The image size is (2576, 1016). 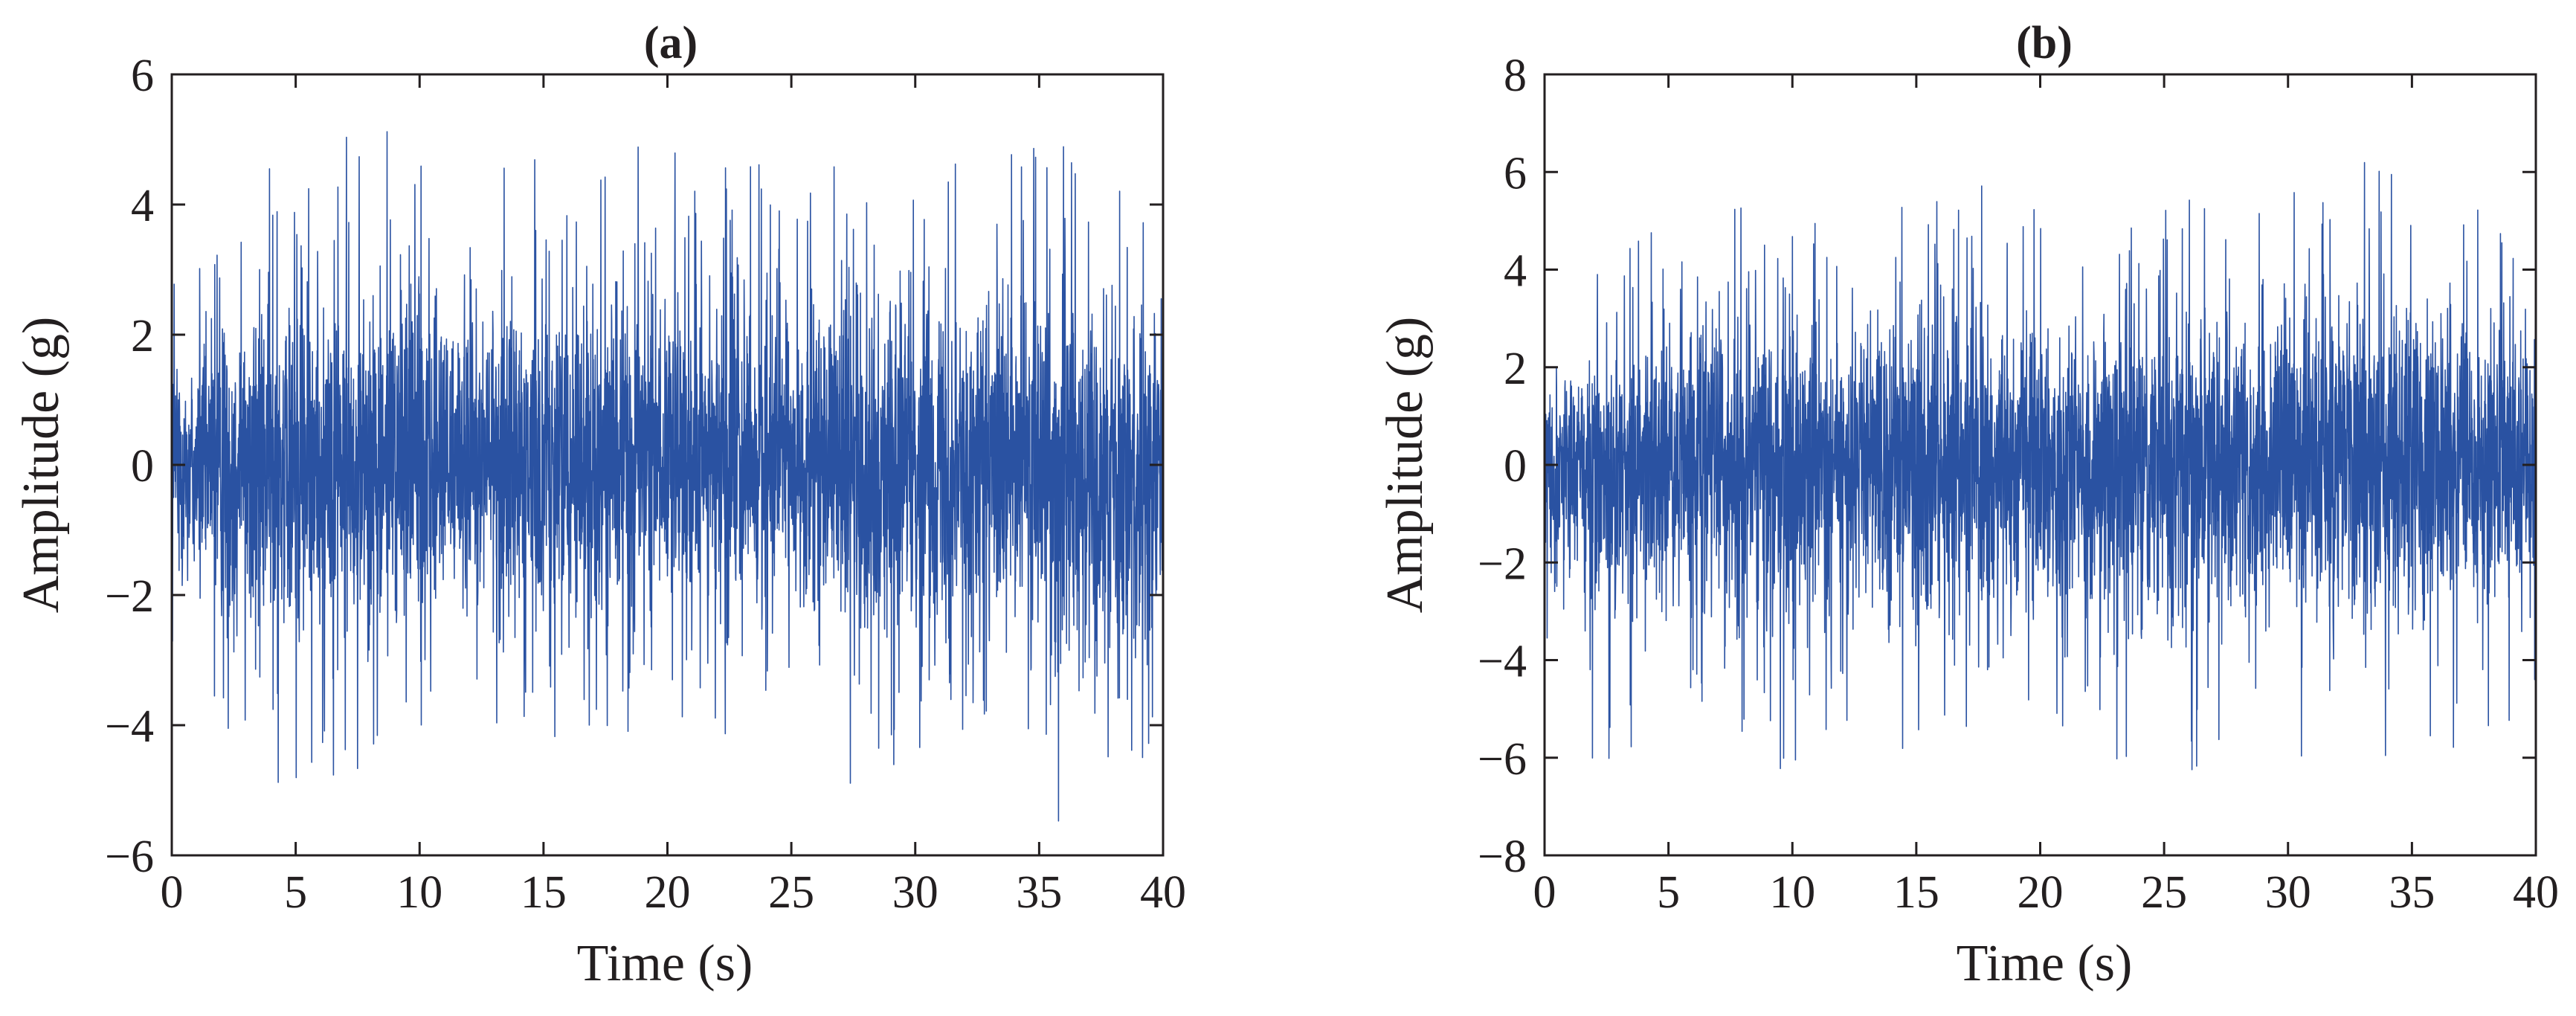 What do you see at coordinates (129, 596) in the screenshot?
I see `panel-a-y-tick-label: −2` at bounding box center [129, 596].